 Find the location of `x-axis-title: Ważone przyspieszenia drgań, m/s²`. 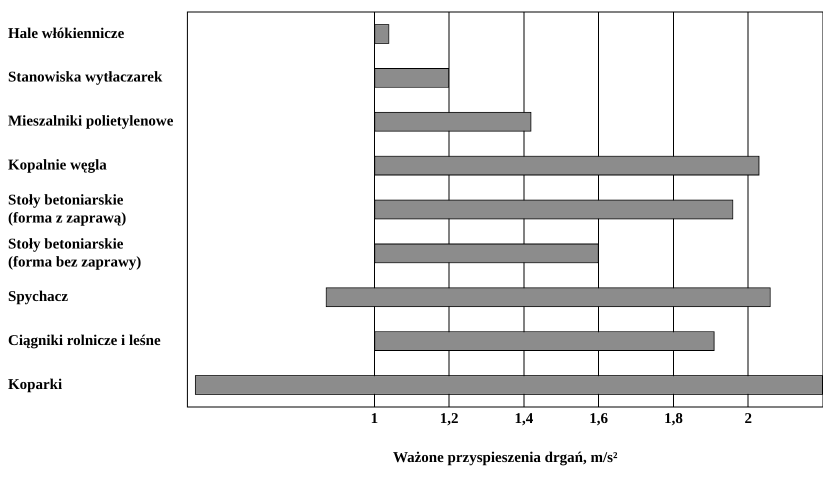

x-axis-title: Ważone przyspieszenia drgań, m/s² is located at coordinates (505, 458).